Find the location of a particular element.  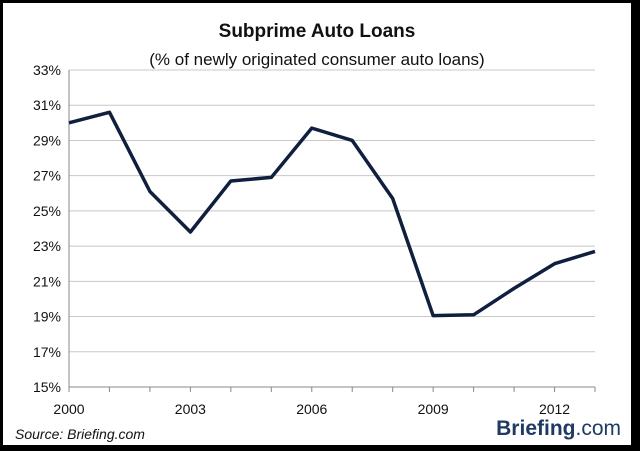

y-tick-label: 25% is located at coordinates (47, 211).